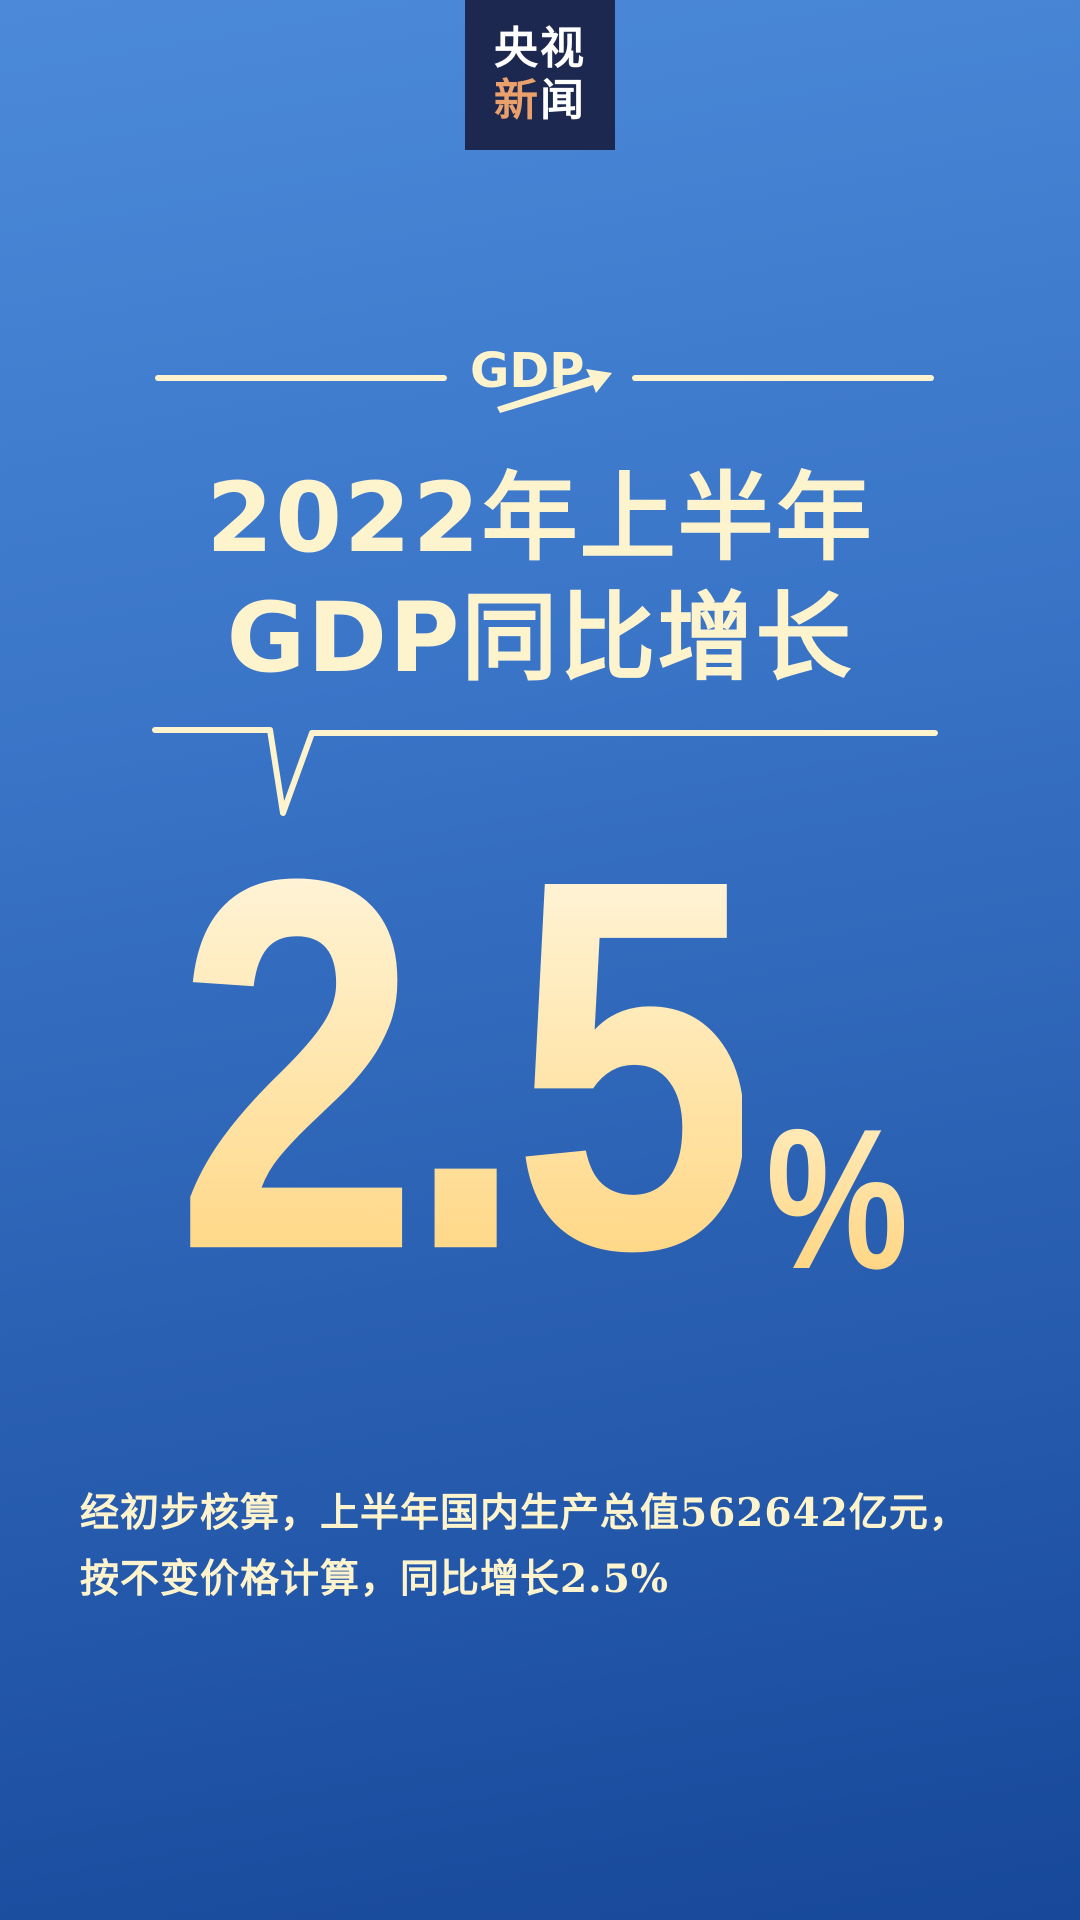 This screenshot has height=1920, width=1080. What do you see at coordinates (540, 638) in the screenshot?
I see `title-line-2: GDP同比增长` at bounding box center [540, 638].